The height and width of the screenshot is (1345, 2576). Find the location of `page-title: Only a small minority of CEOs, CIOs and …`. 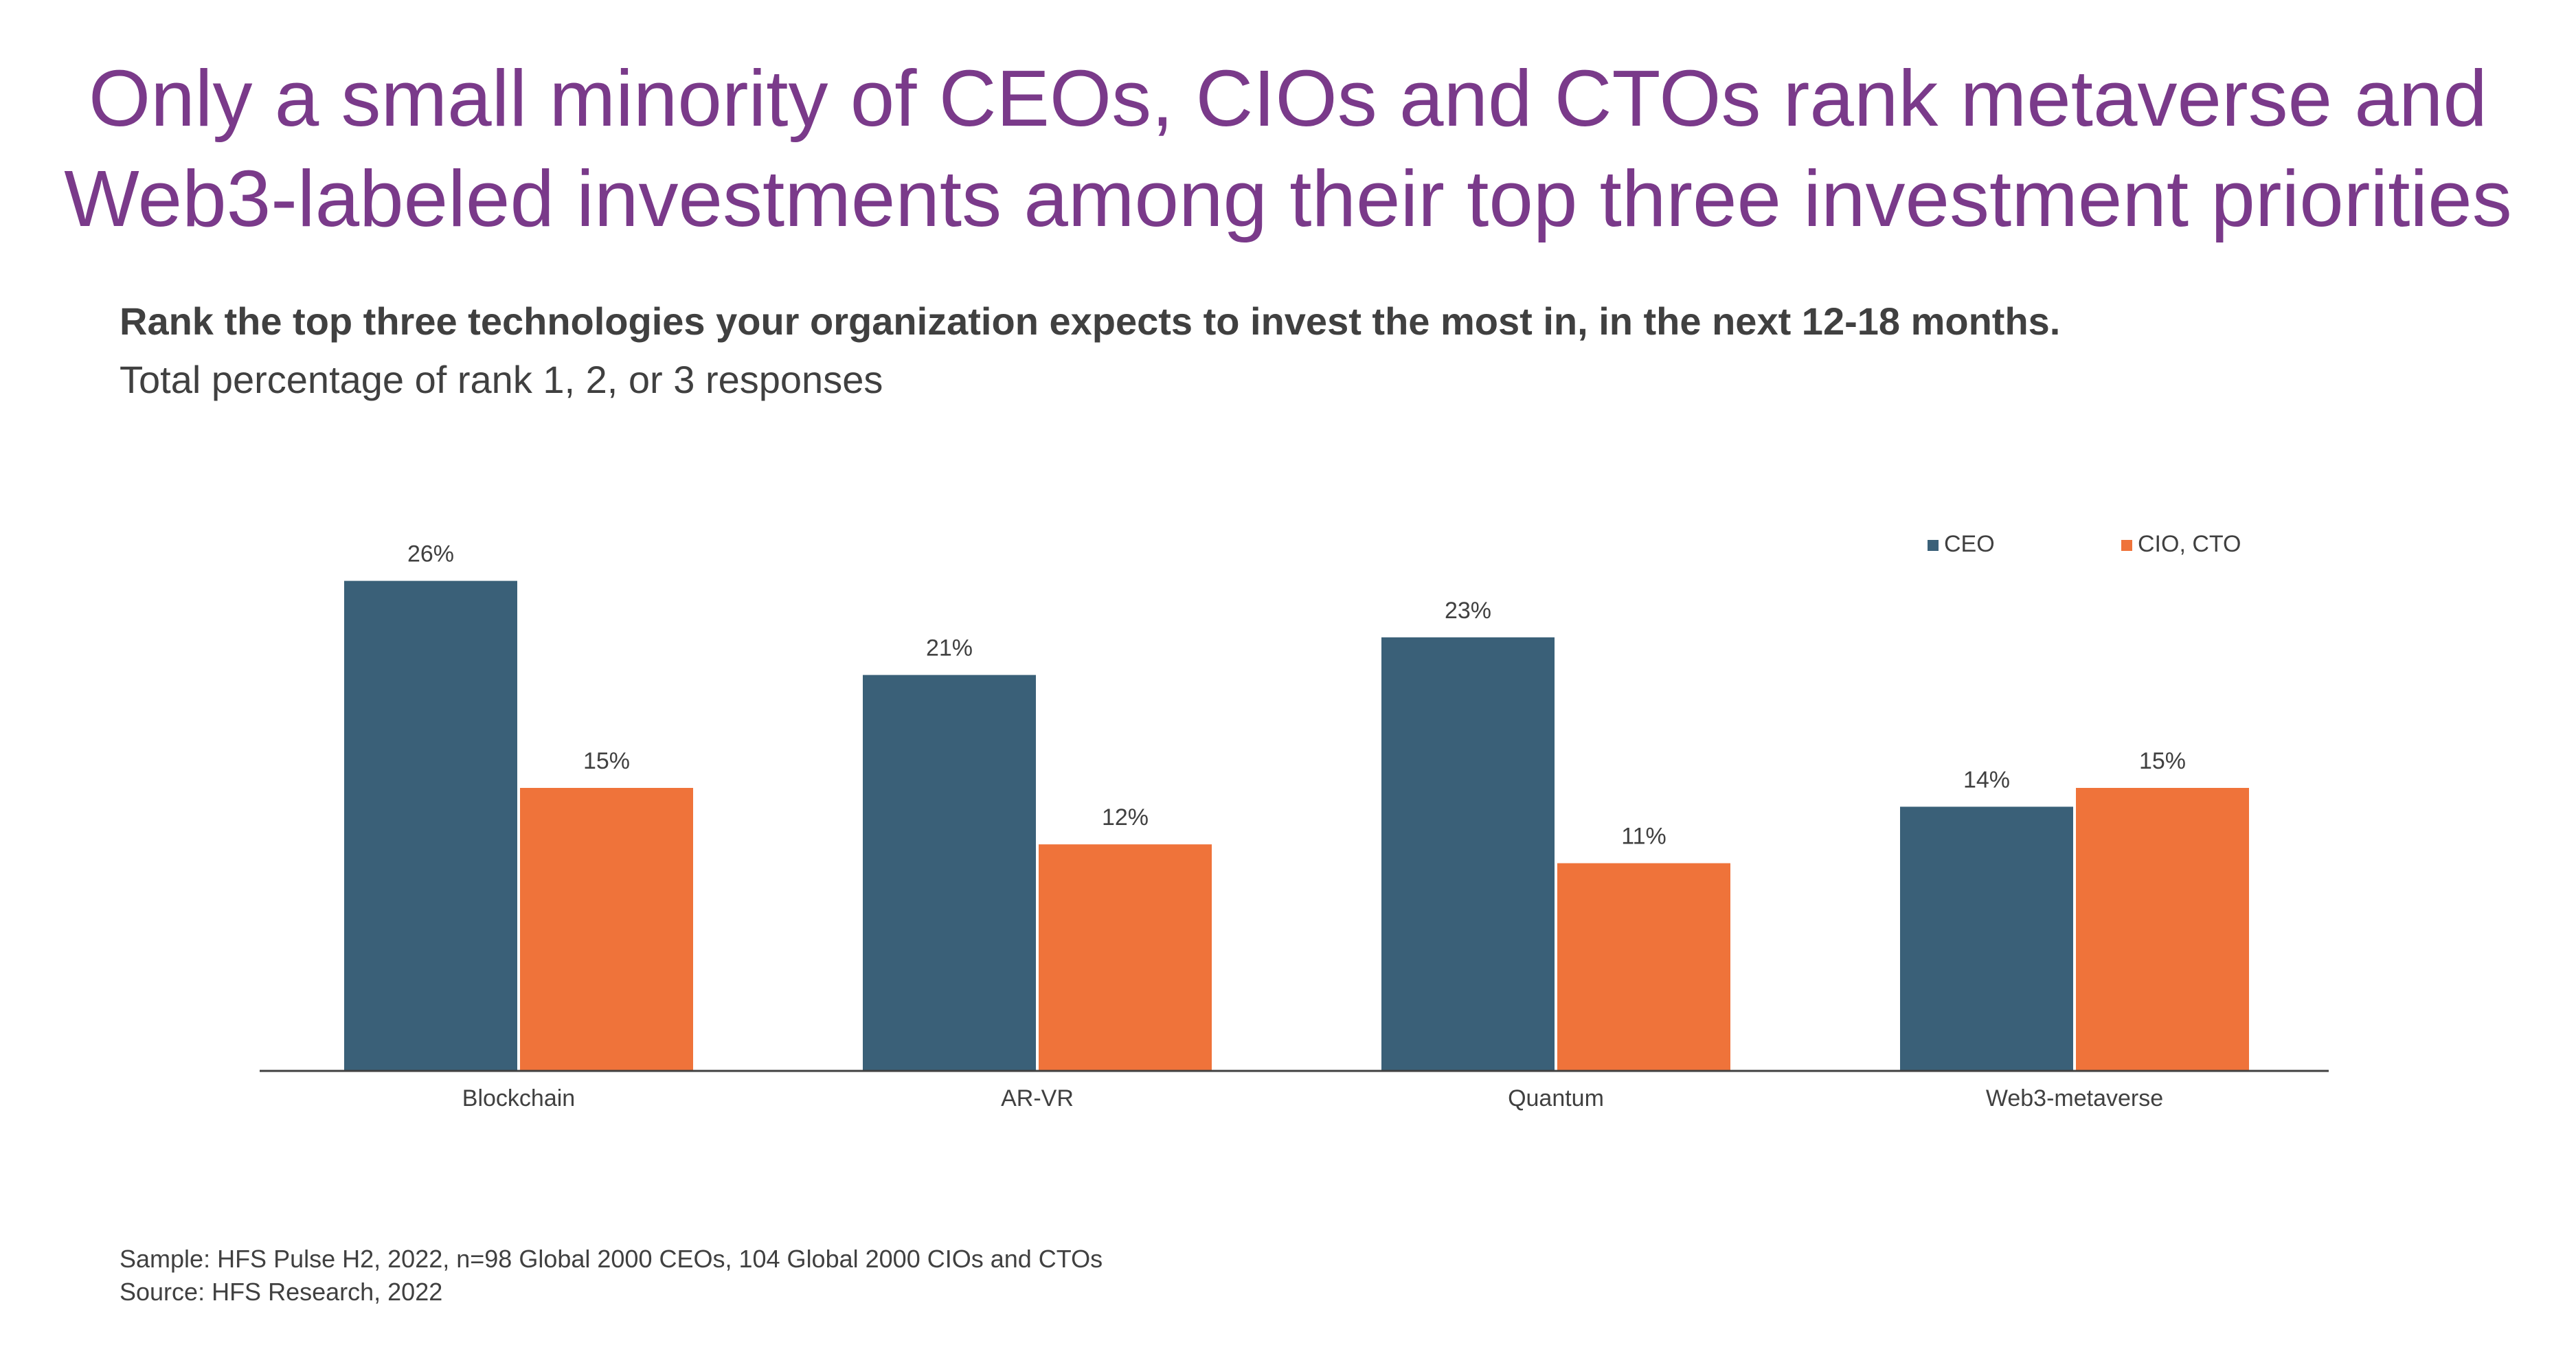

page-title: Only a small minority of CEOs, CIOs and … is located at coordinates (1288, 148).